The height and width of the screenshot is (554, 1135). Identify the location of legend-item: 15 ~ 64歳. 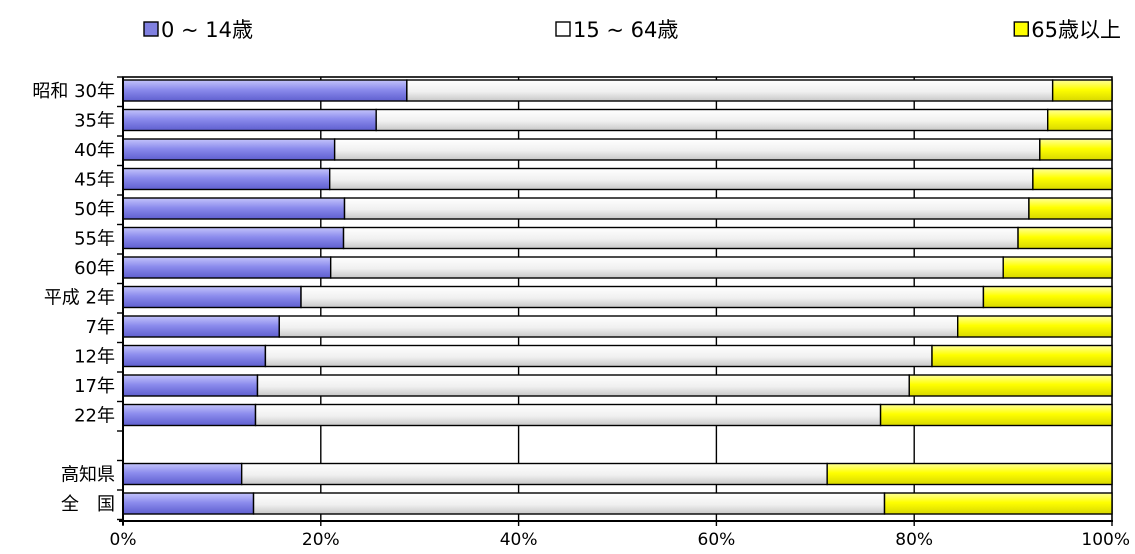
(616, 30).